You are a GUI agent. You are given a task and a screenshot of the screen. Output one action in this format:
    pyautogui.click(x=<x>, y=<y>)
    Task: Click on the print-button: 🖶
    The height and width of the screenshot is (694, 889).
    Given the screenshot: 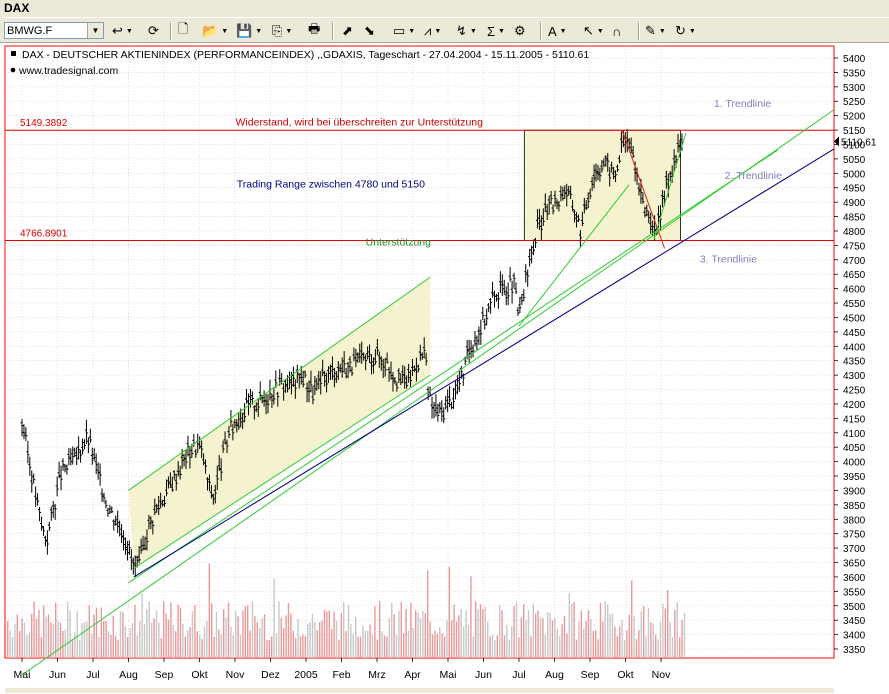 What is the action you would take?
    pyautogui.click(x=314, y=30)
    